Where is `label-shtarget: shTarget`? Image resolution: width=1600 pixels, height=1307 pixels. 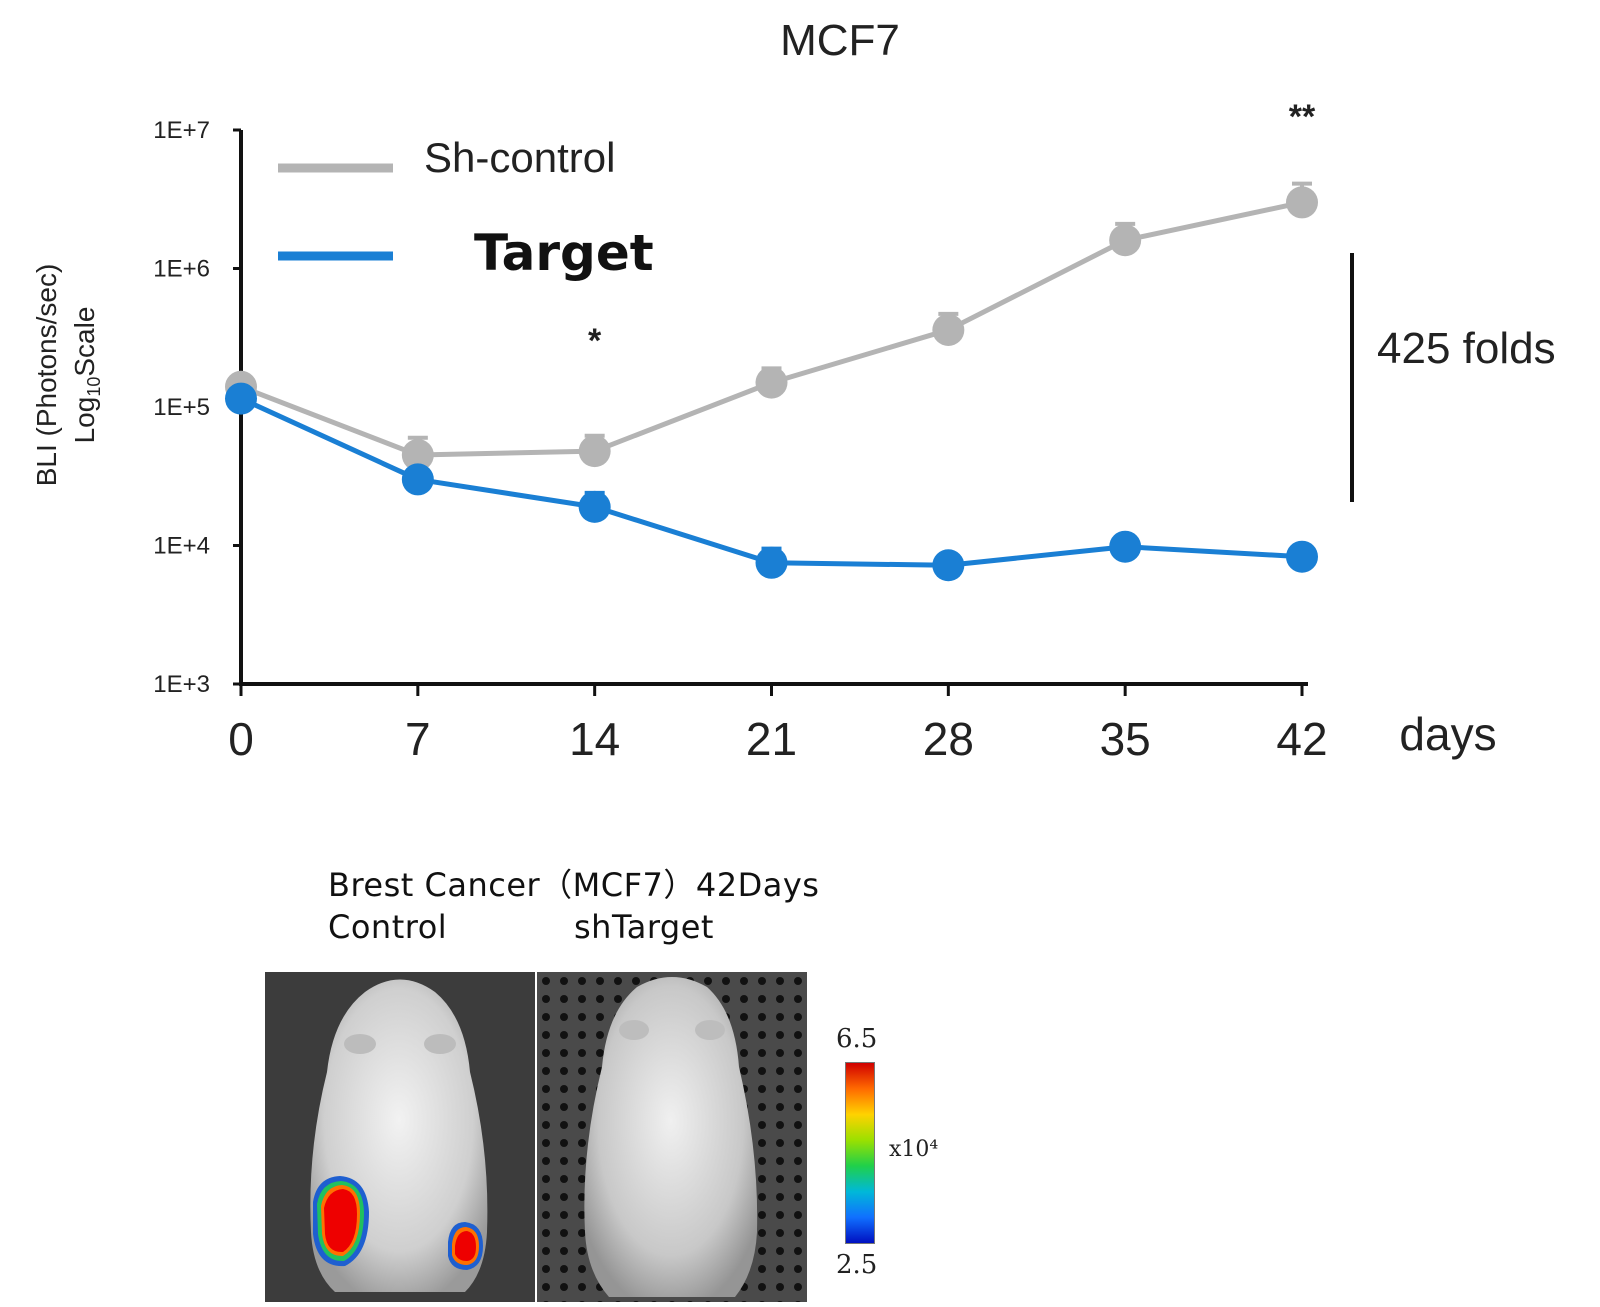 label-shtarget: shTarget is located at coordinates (644, 927).